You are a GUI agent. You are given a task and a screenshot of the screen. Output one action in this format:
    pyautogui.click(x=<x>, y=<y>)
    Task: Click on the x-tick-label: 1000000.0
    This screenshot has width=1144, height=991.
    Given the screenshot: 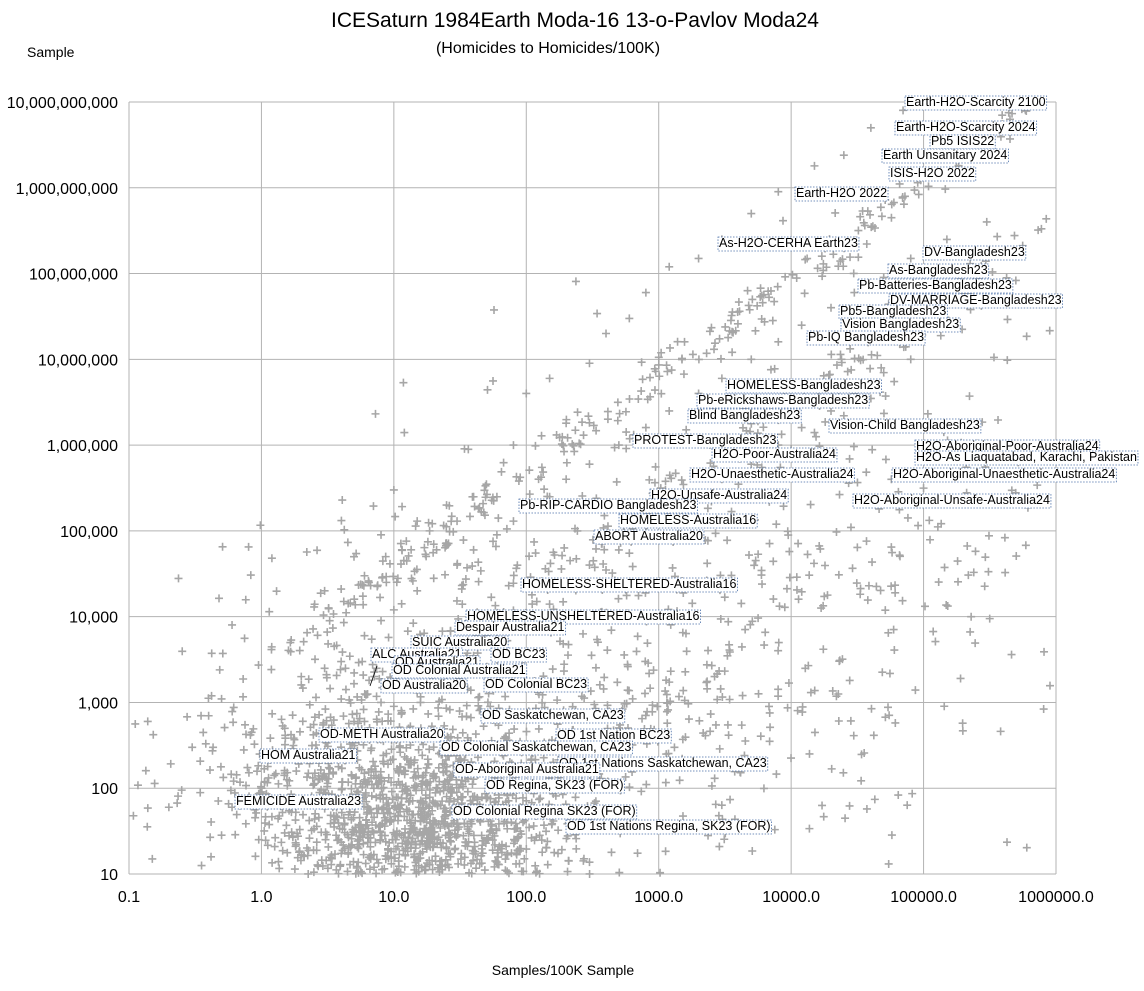 What is the action you would take?
    pyautogui.click(x=1056, y=897)
    